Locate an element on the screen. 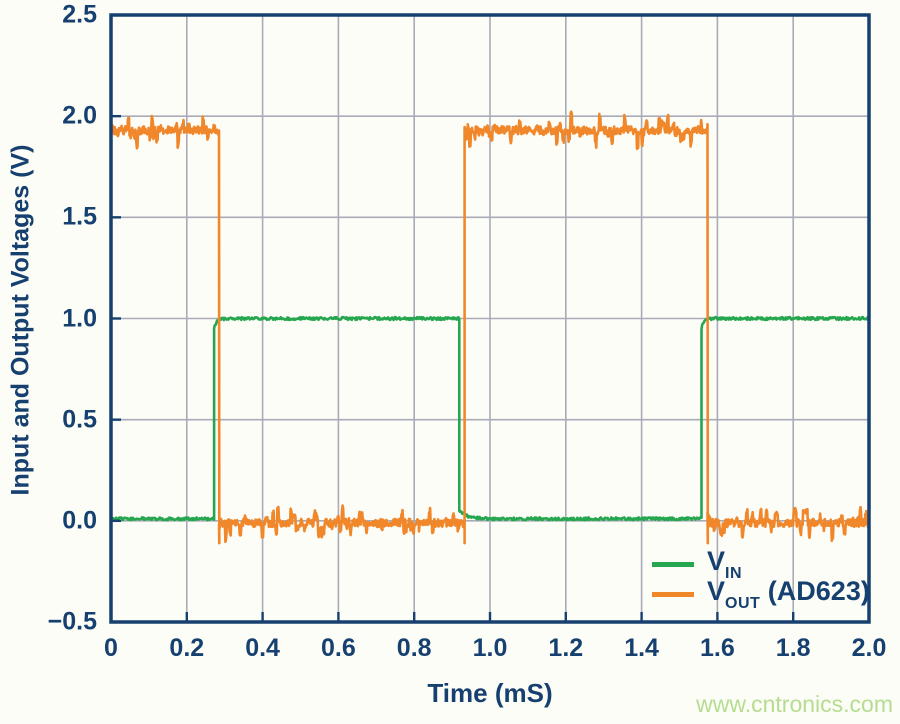 This screenshot has height=724, width=900. y-tick-label: 0.0 is located at coordinates (79, 520).